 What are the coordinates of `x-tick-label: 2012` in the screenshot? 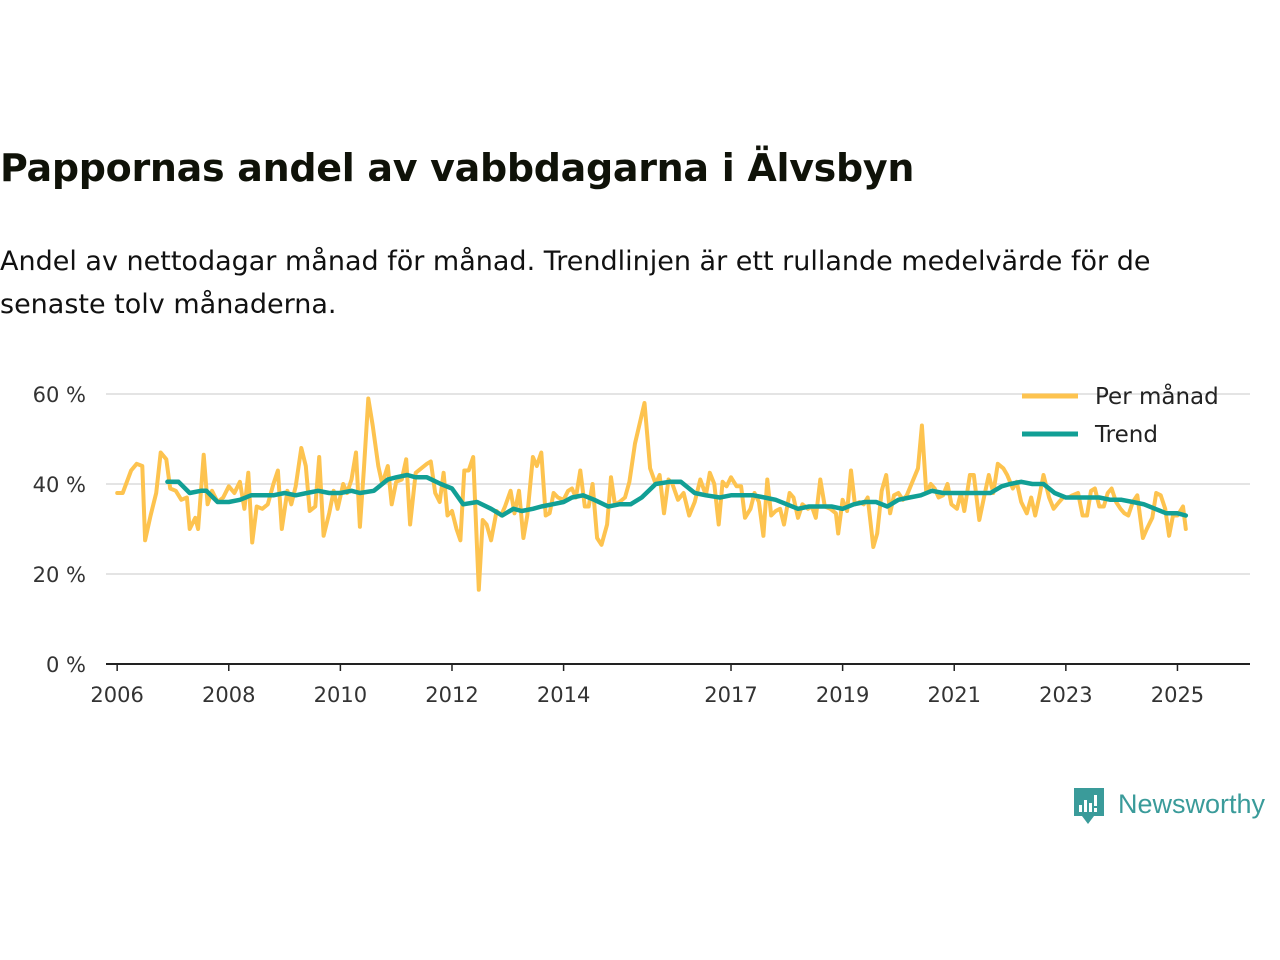 It's located at (451, 695).